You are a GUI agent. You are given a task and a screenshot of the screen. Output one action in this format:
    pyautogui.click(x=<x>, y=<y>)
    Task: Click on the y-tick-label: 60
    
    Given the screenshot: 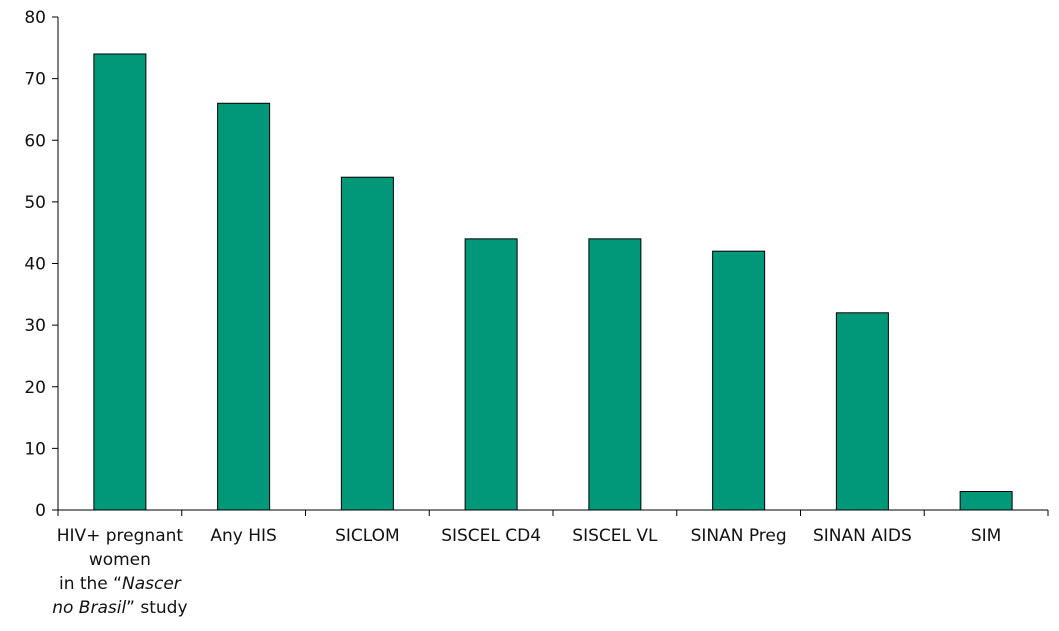 What is the action you would take?
    pyautogui.click(x=35, y=141)
    